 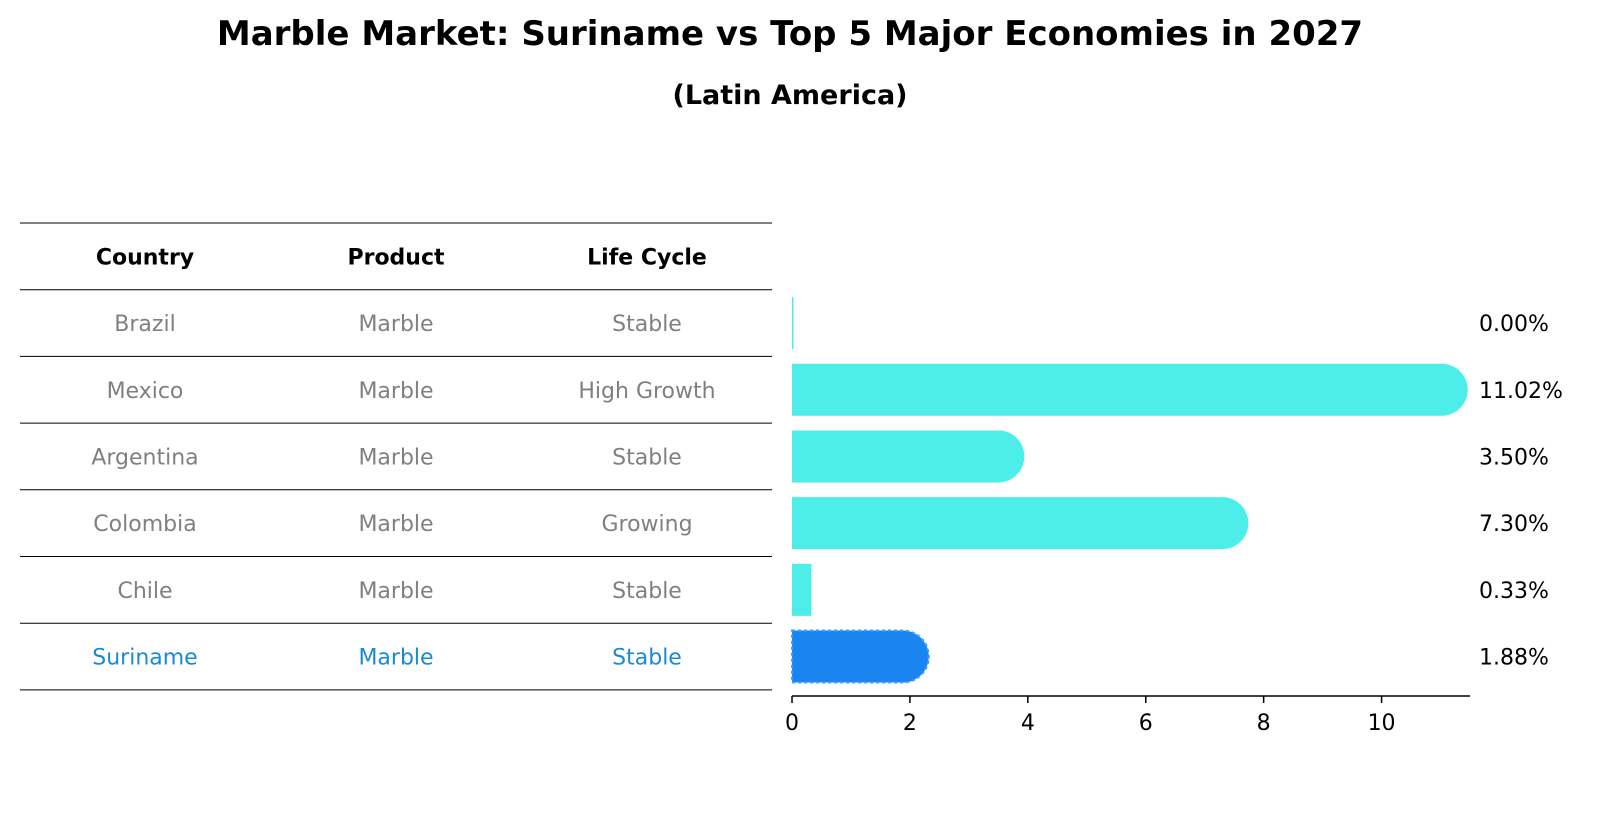 What do you see at coordinates (792, 723) in the screenshot?
I see `x-tick-label: 0` at bounding box center [792, 723].